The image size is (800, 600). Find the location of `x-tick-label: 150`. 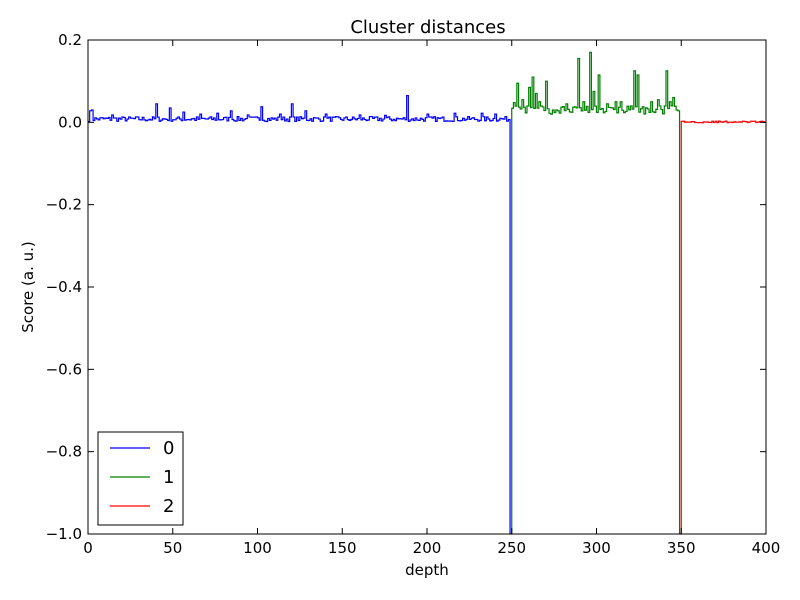

x-tick-label: 150 is located at coordinates (342, 548).